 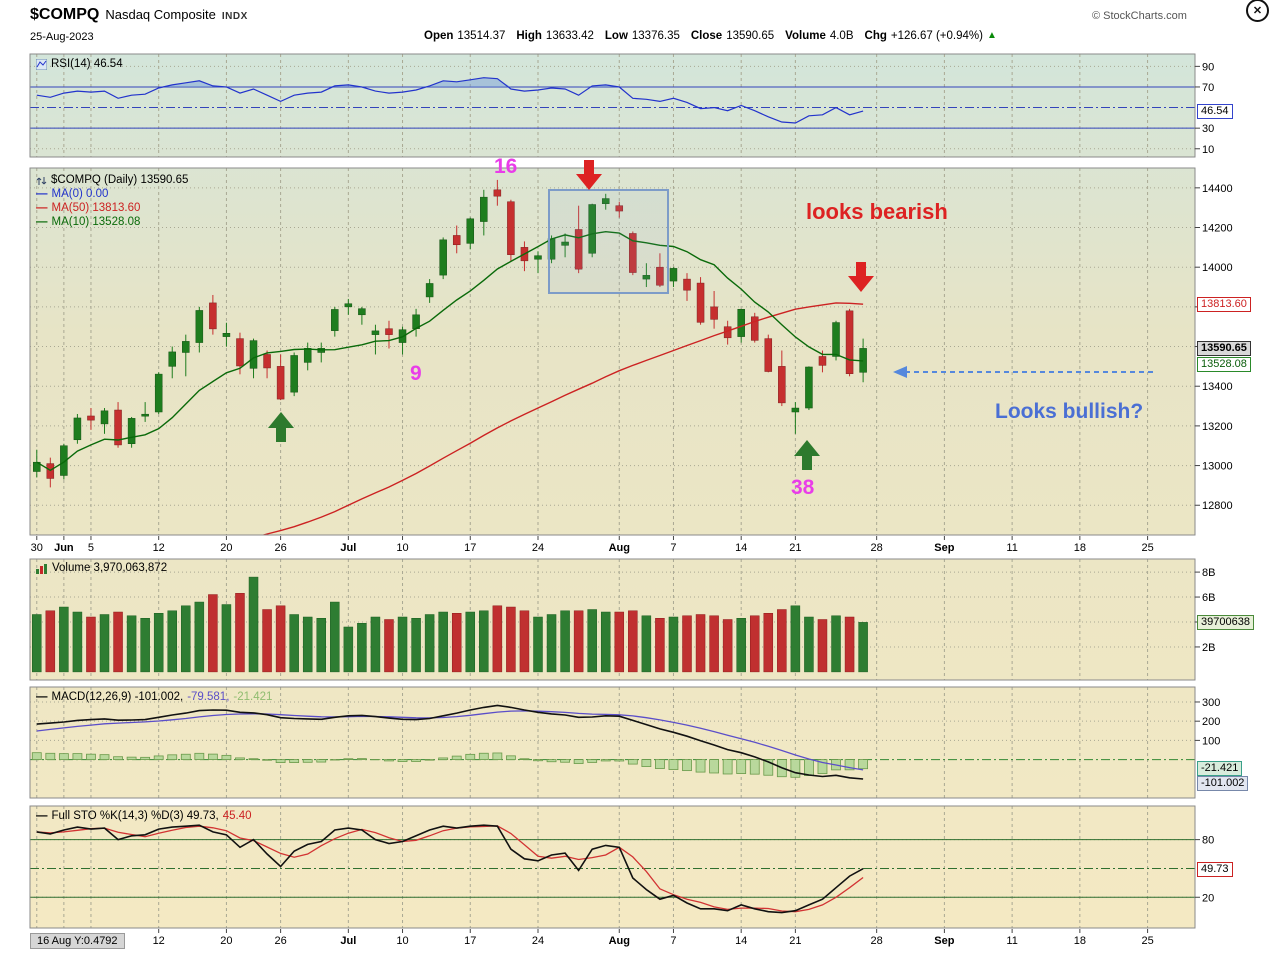 What do you see at coordinates (529, 36) in the screenshot?
I see `high-label: High` at bounding box center [529, 36].